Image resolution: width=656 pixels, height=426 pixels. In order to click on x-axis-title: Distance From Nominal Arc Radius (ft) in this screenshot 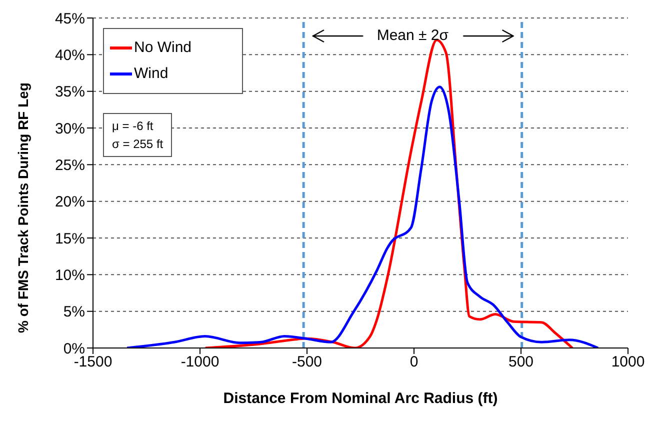, I will do `click(360, 398)`.